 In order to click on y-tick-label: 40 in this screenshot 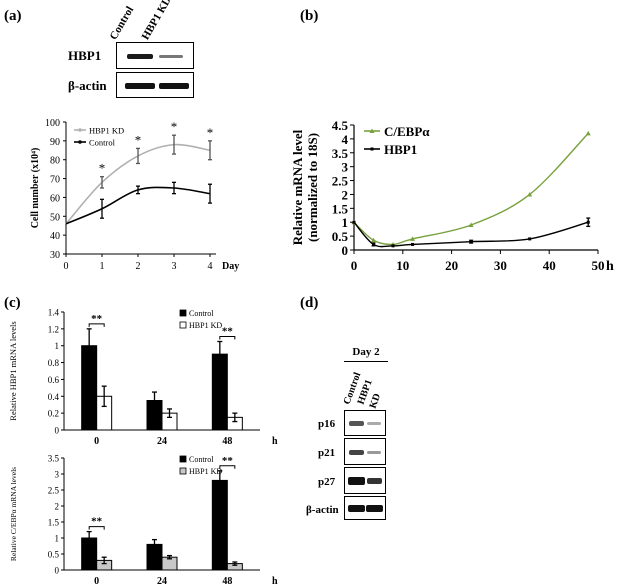, I will do `click(55, 236)`.